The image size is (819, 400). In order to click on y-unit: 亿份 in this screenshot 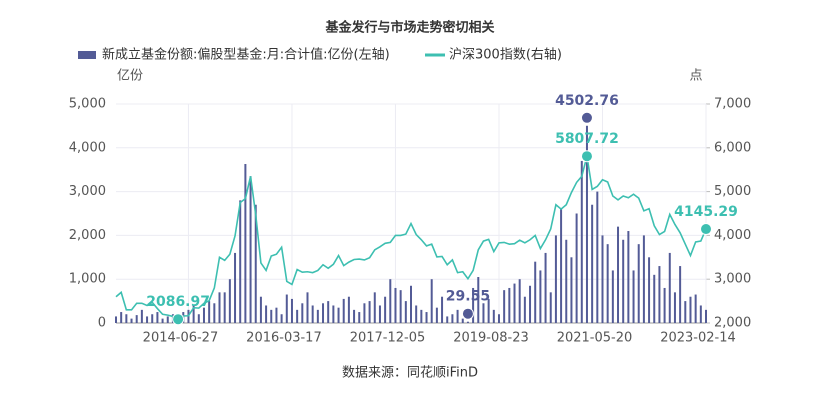, I will do `click(130, 76)`.